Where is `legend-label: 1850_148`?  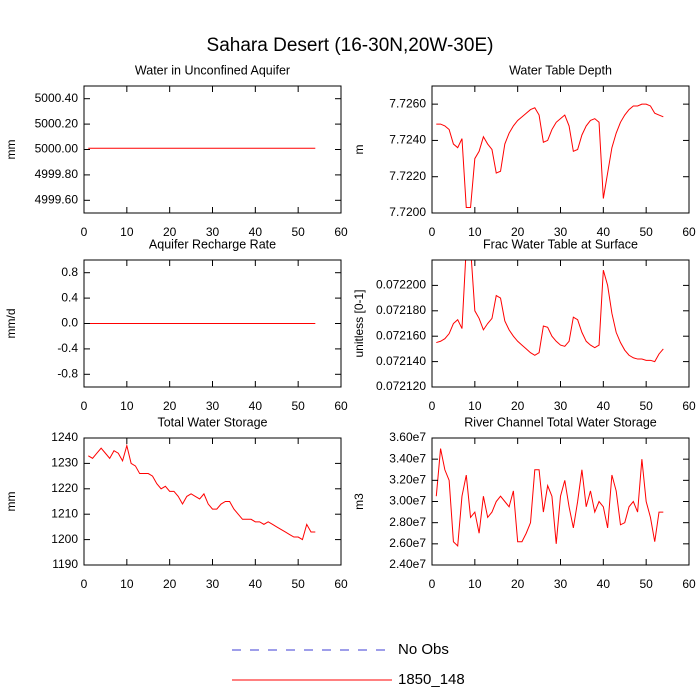
legend-label: 1850_148 is located at coordinates (431, 679).